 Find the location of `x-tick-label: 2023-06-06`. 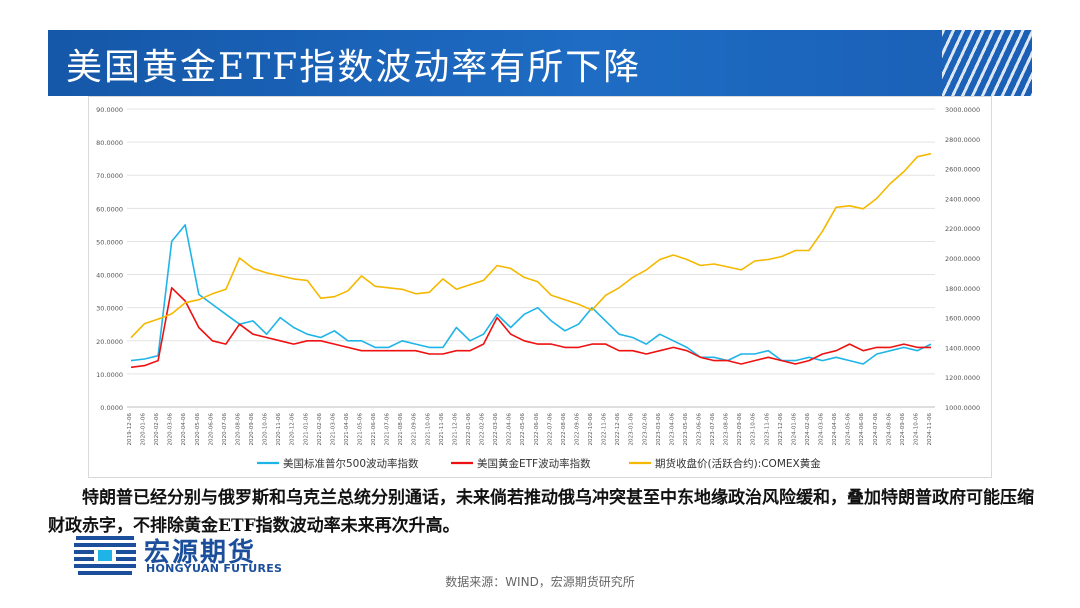

x-tick-label: 2023-06-06 is located at coordinates (699, 429).